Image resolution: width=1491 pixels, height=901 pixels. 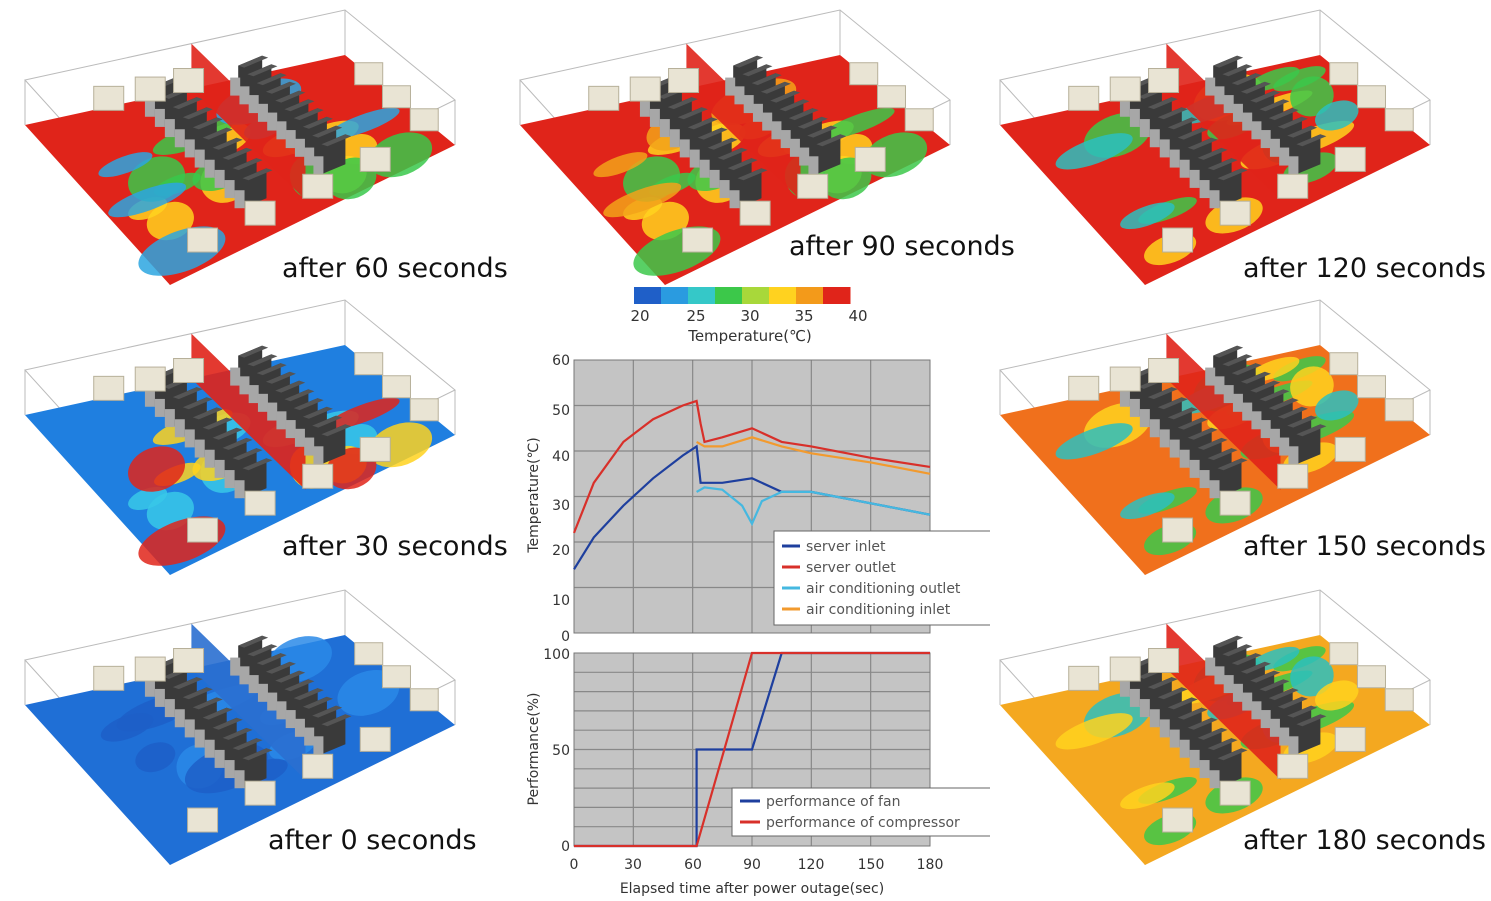 What do you see at coordinates (752, 889) in the screenshot?
I see `x-axis-label: Elapsed time after power outage(sec)` at bounding box center [752, 889].